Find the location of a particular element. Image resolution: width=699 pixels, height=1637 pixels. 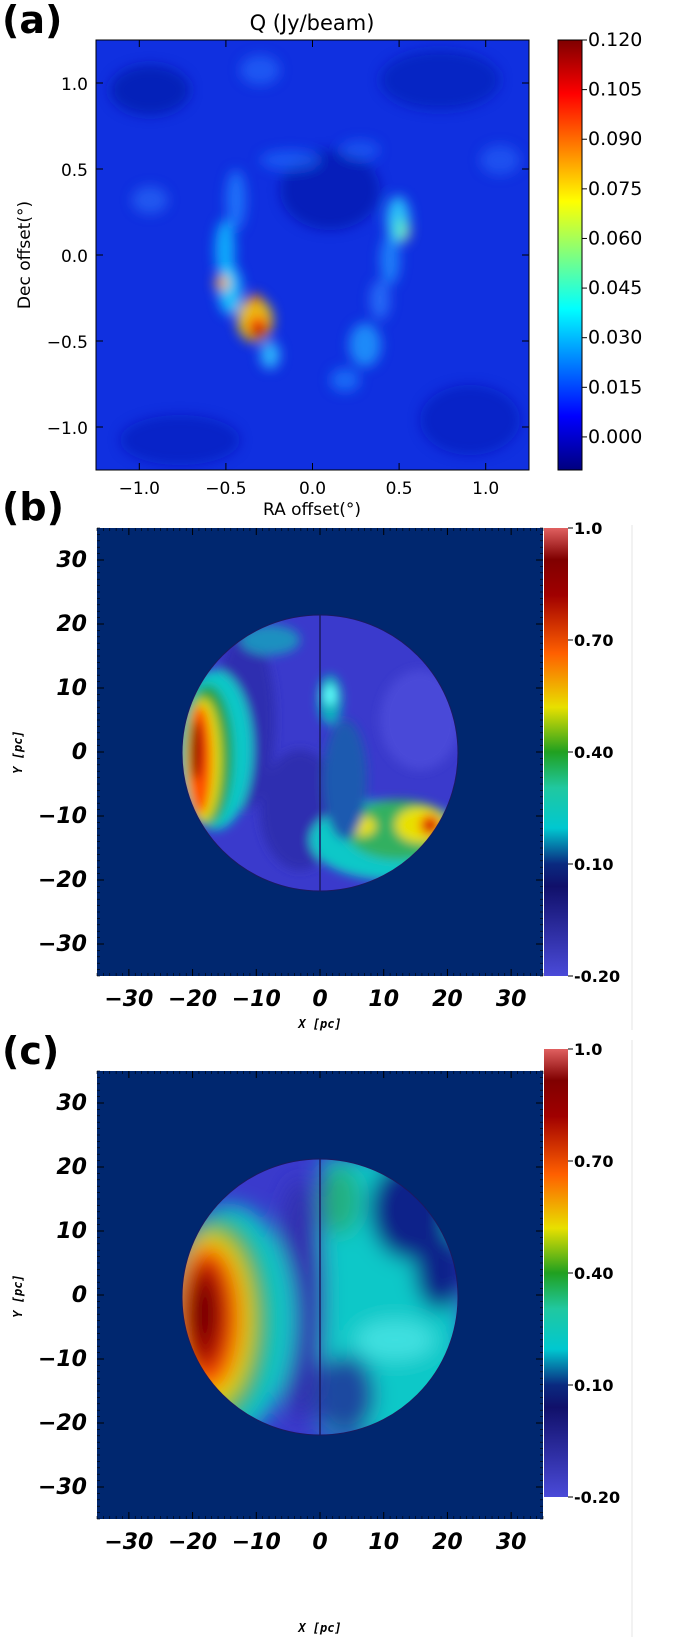

x-tick-label: 0.5 is located at coordinates (399, 489).